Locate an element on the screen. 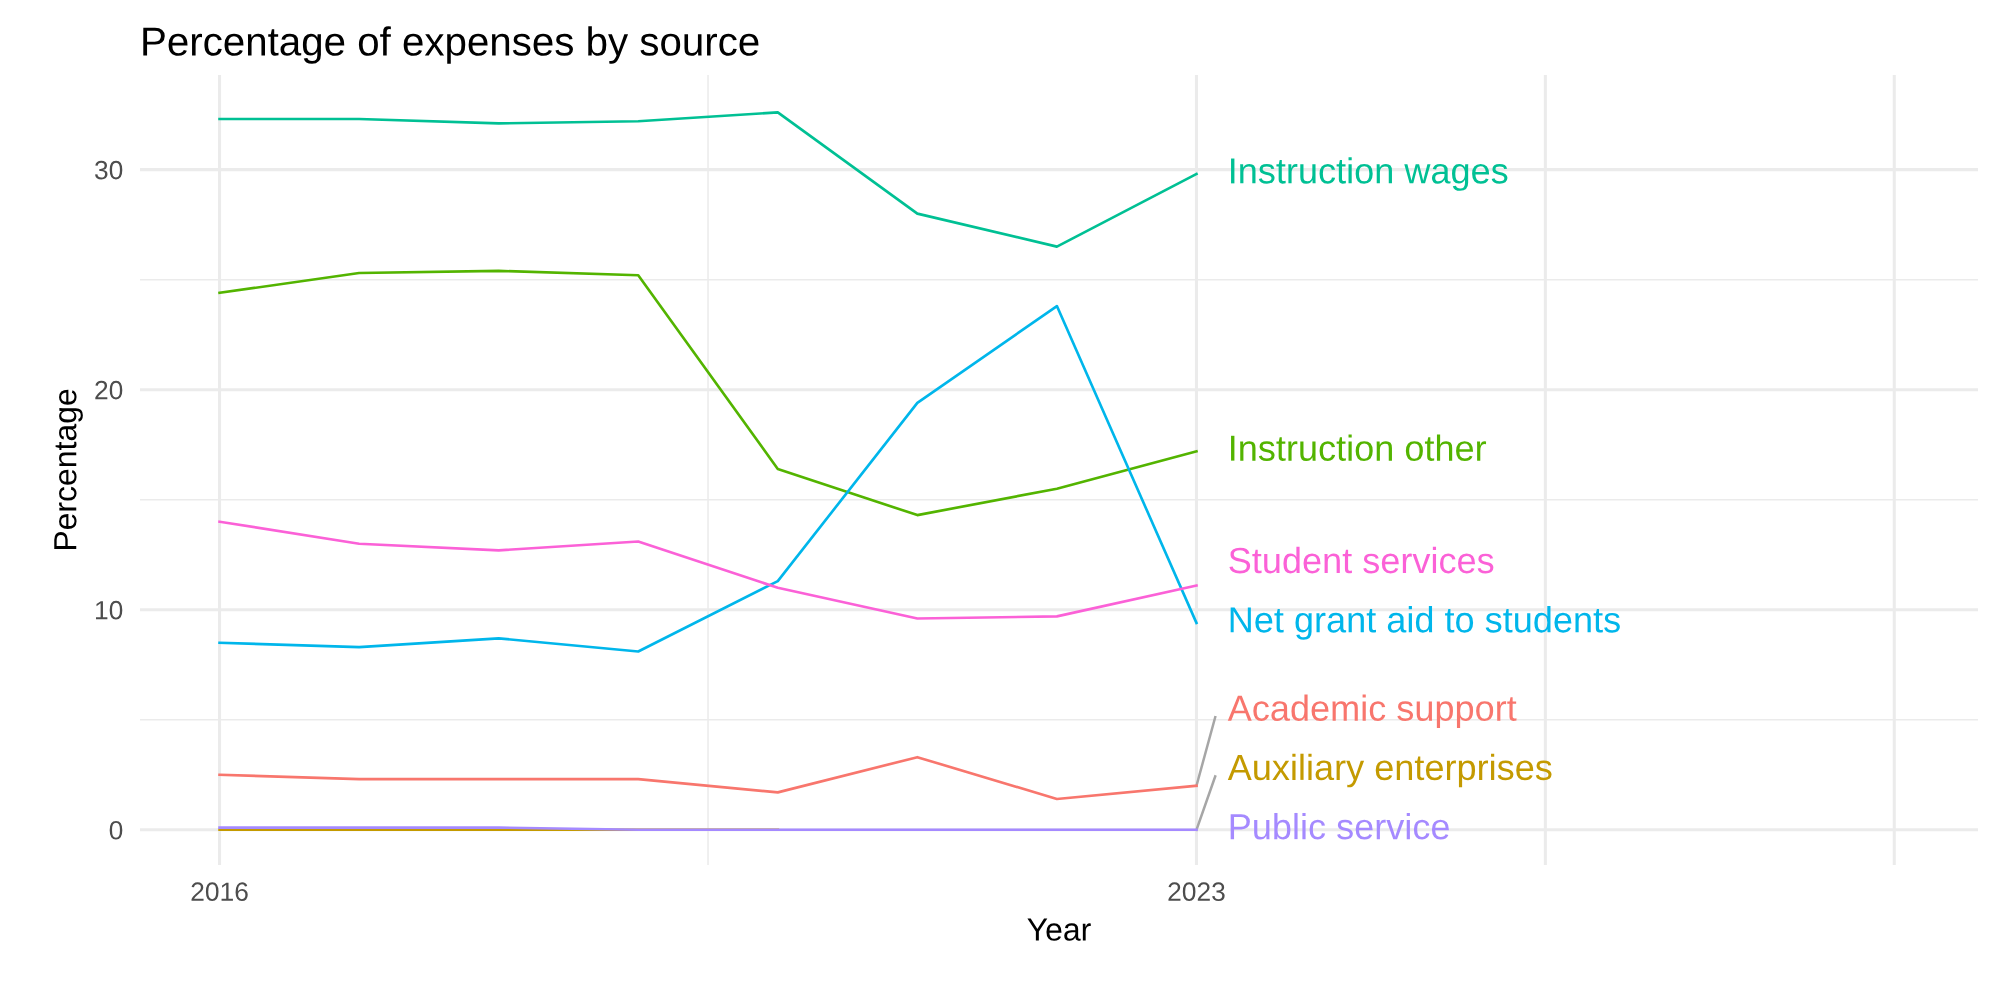  y-tick-label: 30 is located at coordinates (108, 170).